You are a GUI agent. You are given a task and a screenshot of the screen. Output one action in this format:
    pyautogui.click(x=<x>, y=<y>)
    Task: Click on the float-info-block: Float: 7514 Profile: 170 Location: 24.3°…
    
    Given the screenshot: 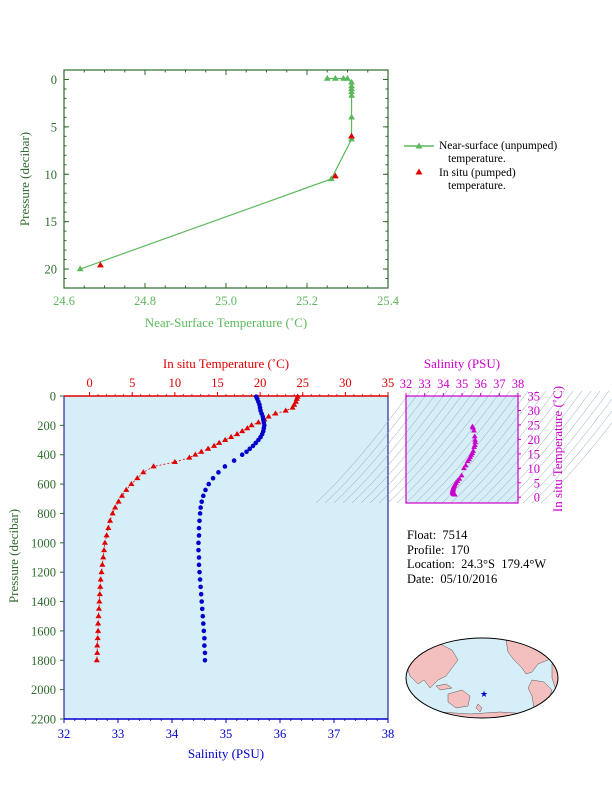 What is the action you would take?
    pyautogui.click(x=476, y=557)
    